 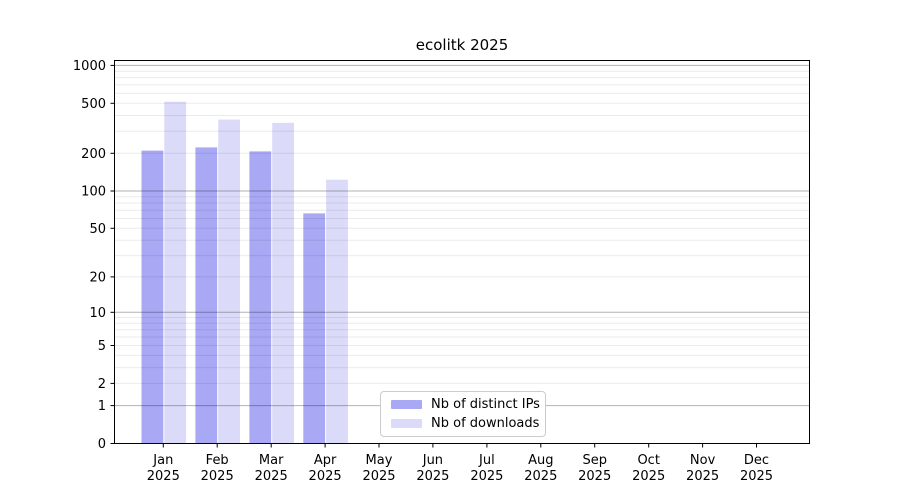 I want to click on x-tick-label: Apr 2025, so click(x=325, y=468).